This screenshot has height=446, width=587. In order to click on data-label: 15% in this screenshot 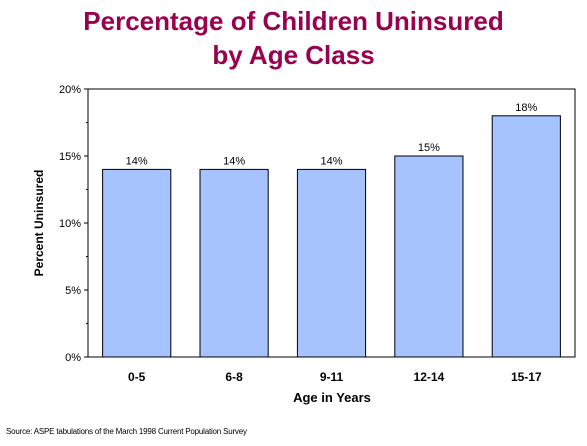, I will do `click(429, 148)`.